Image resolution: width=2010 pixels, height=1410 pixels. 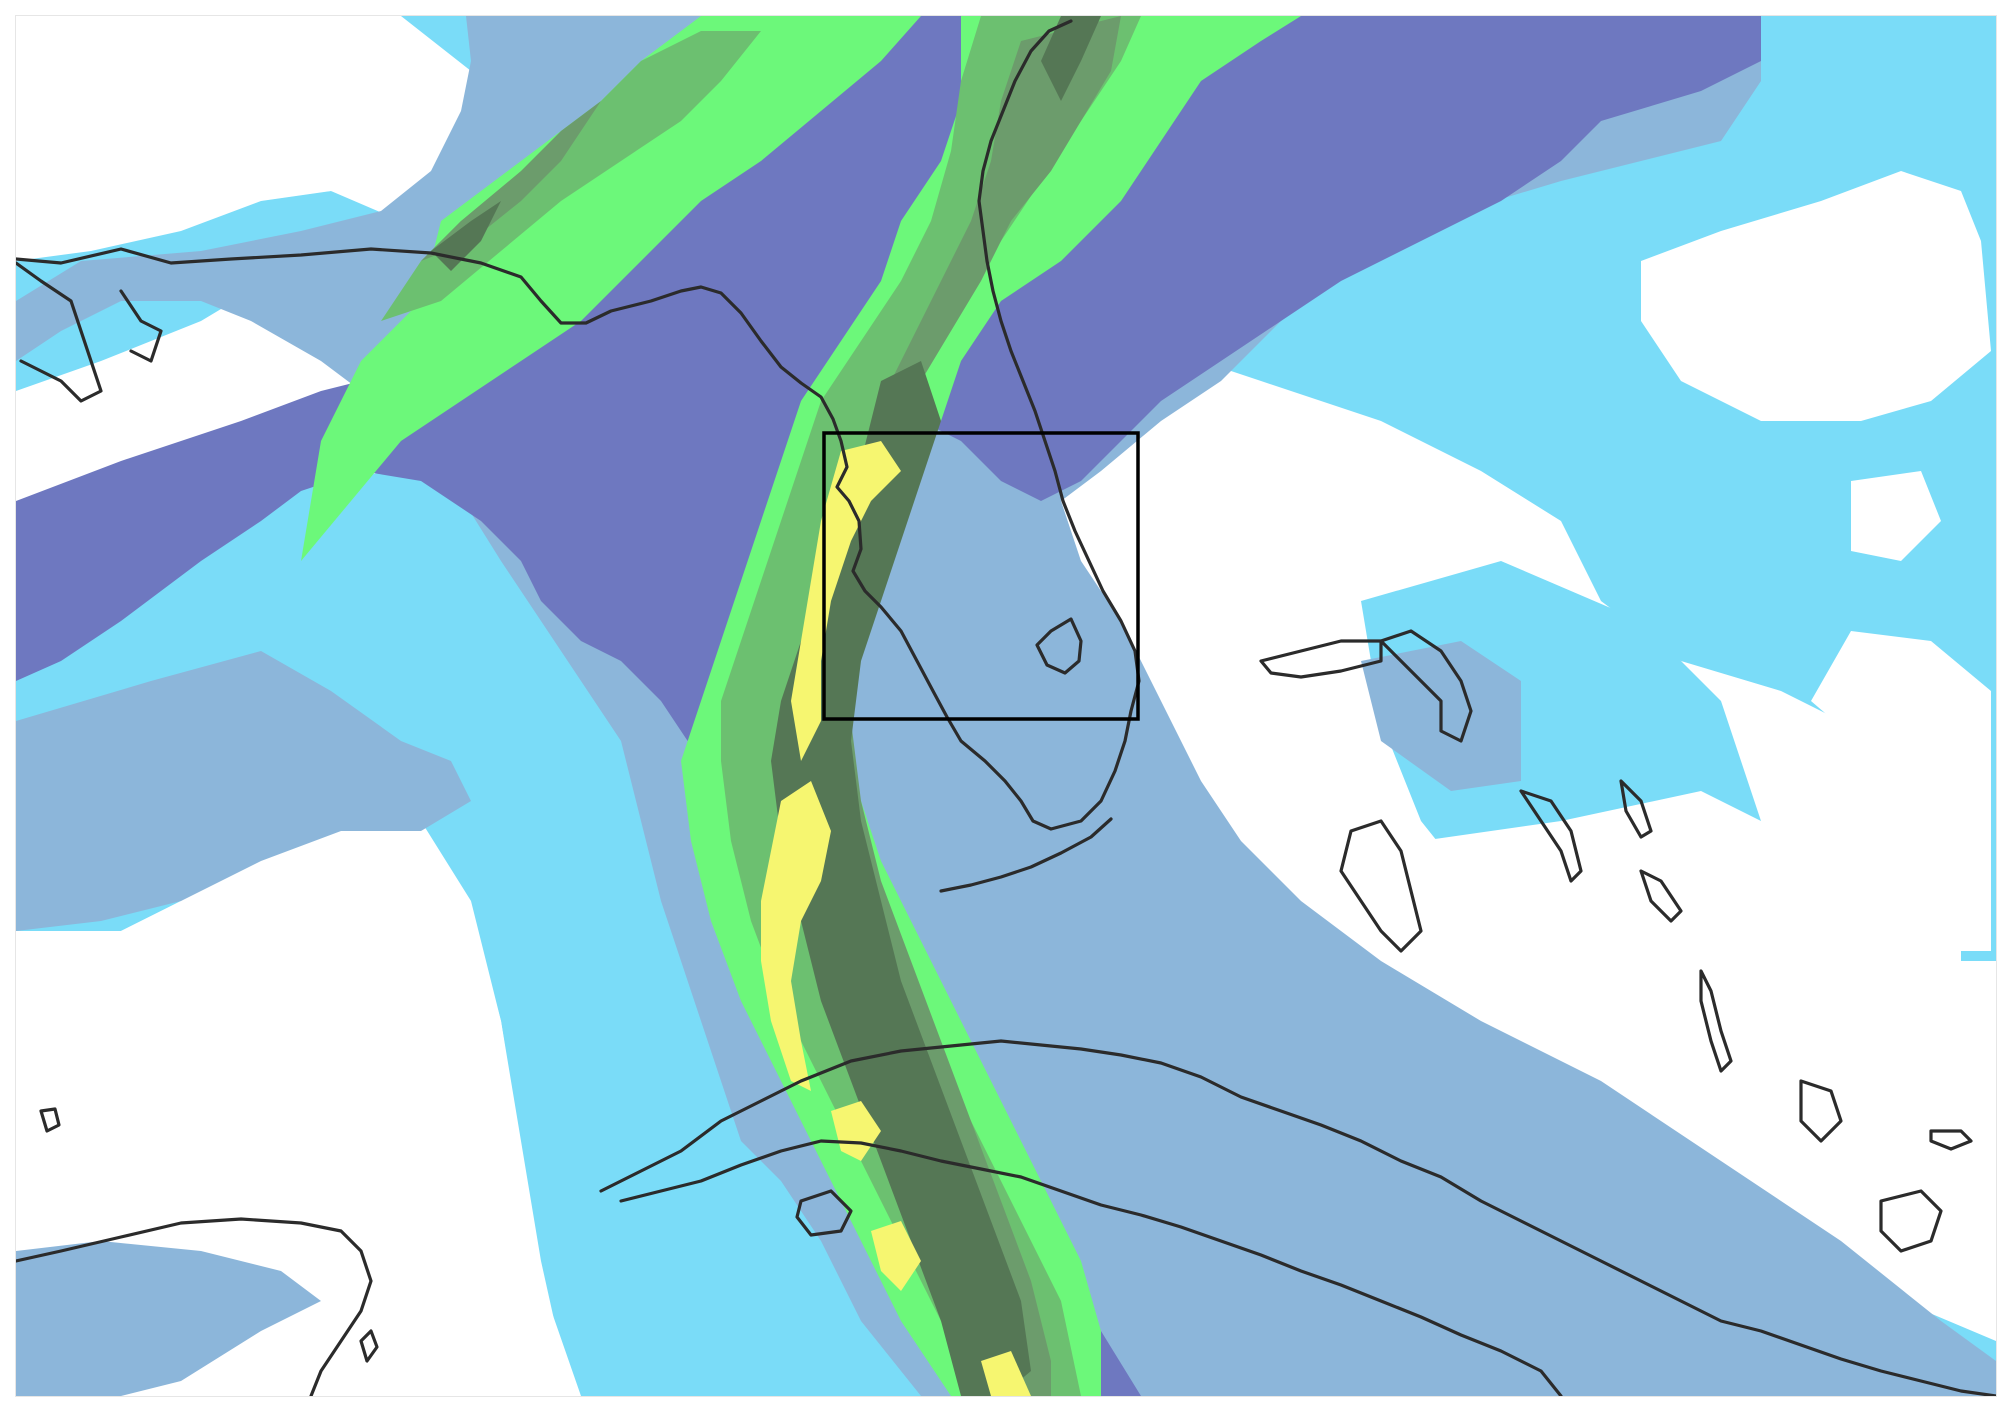 What do you see at coordinates (50, 1120) in the screenshot?
I see `small-island-outline` at bounding box center [50, 1120].